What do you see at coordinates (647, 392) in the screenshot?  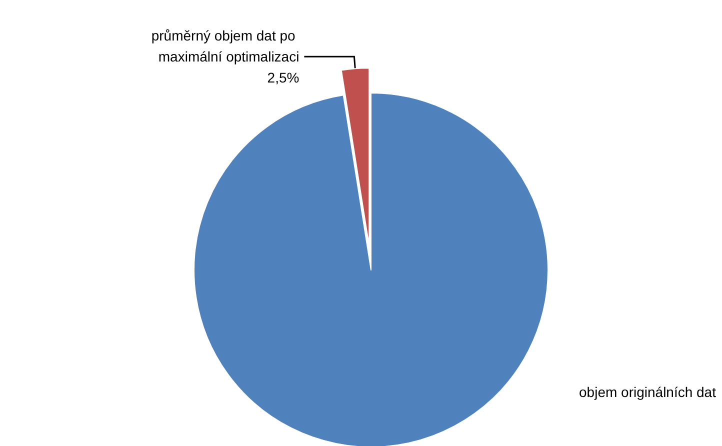 I see `slice-label: objem originálních dat` at bounding box center [647, 392].